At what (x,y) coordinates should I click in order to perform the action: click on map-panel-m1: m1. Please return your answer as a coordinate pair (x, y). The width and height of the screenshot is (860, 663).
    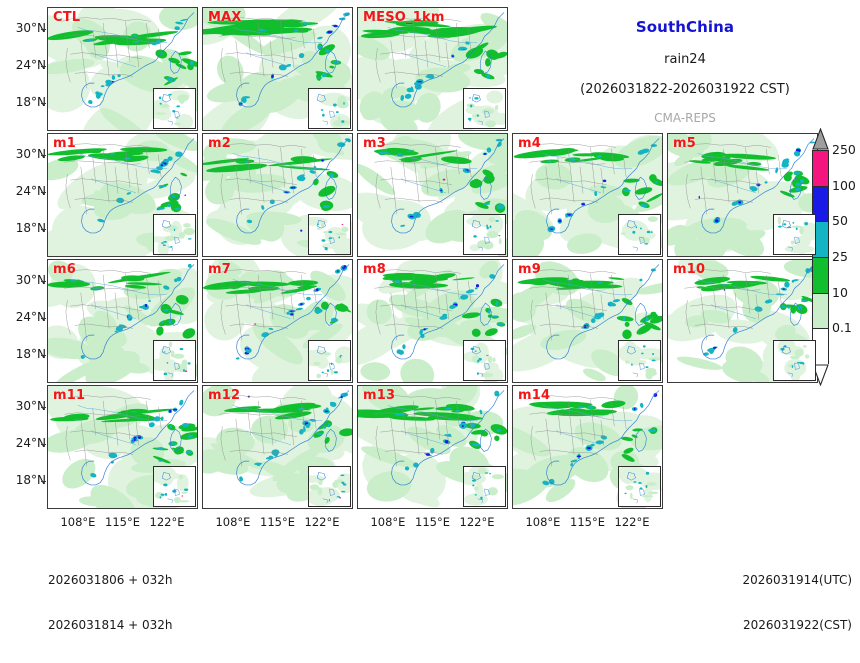
    Looking at the image, I should click on (122, 195).